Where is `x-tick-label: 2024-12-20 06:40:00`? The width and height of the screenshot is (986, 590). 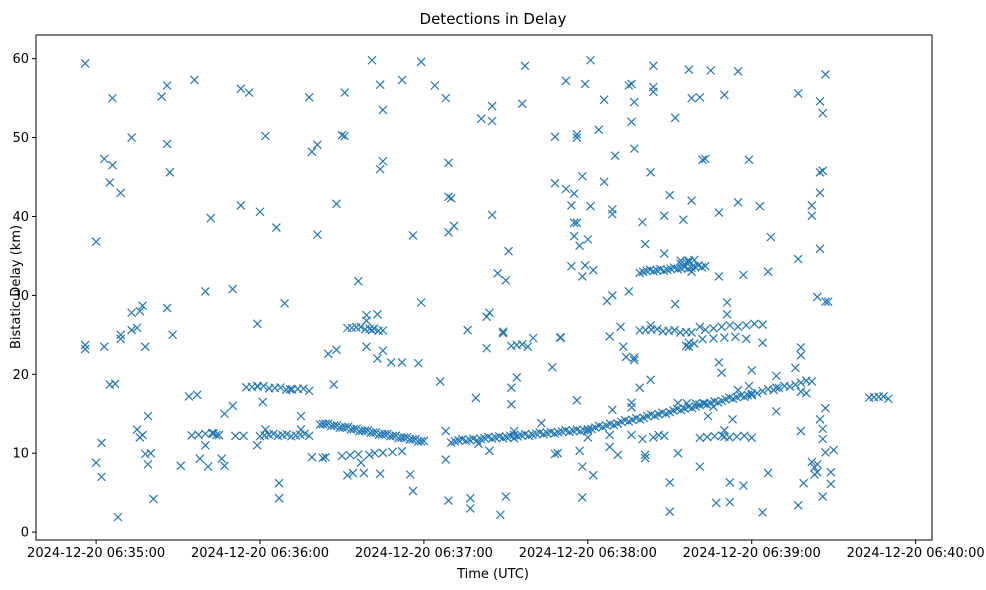 x-tick-label: 2024-12-20 06:40:00 is located at coordinates (916, 553).